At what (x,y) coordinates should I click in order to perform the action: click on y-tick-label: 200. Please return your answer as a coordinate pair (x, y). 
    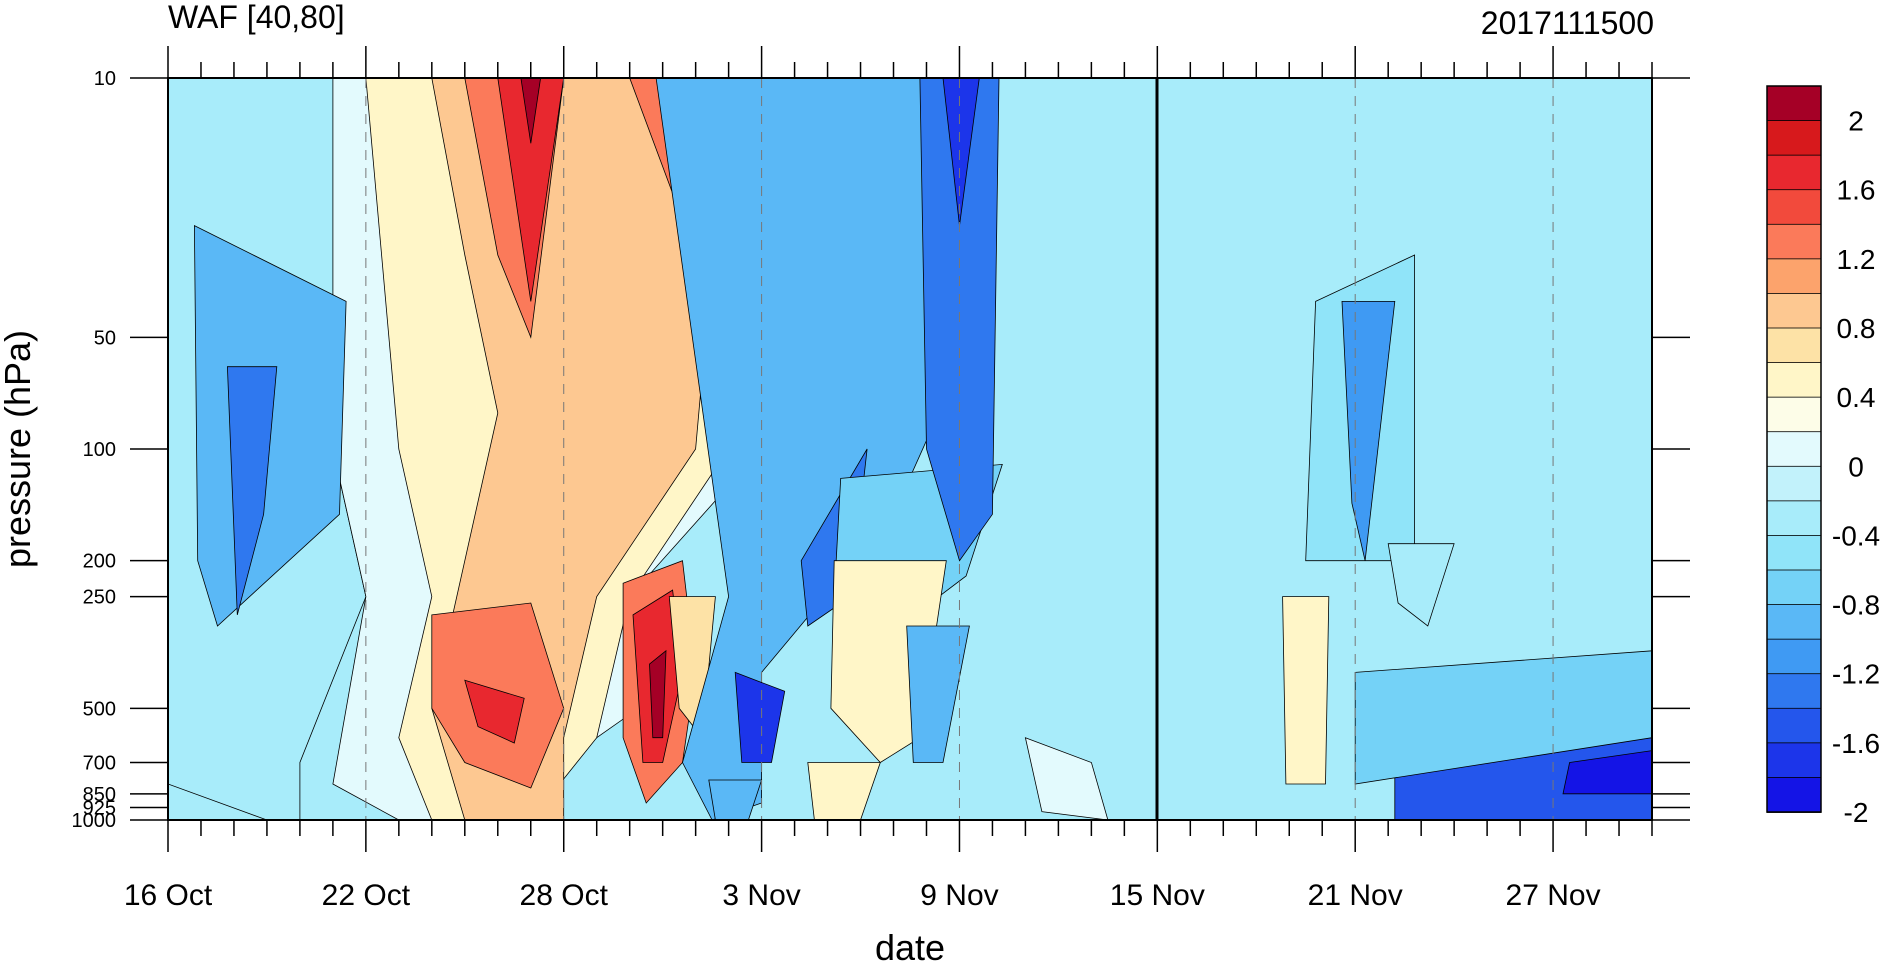
    Looking at the image, I should click on (99, 562).